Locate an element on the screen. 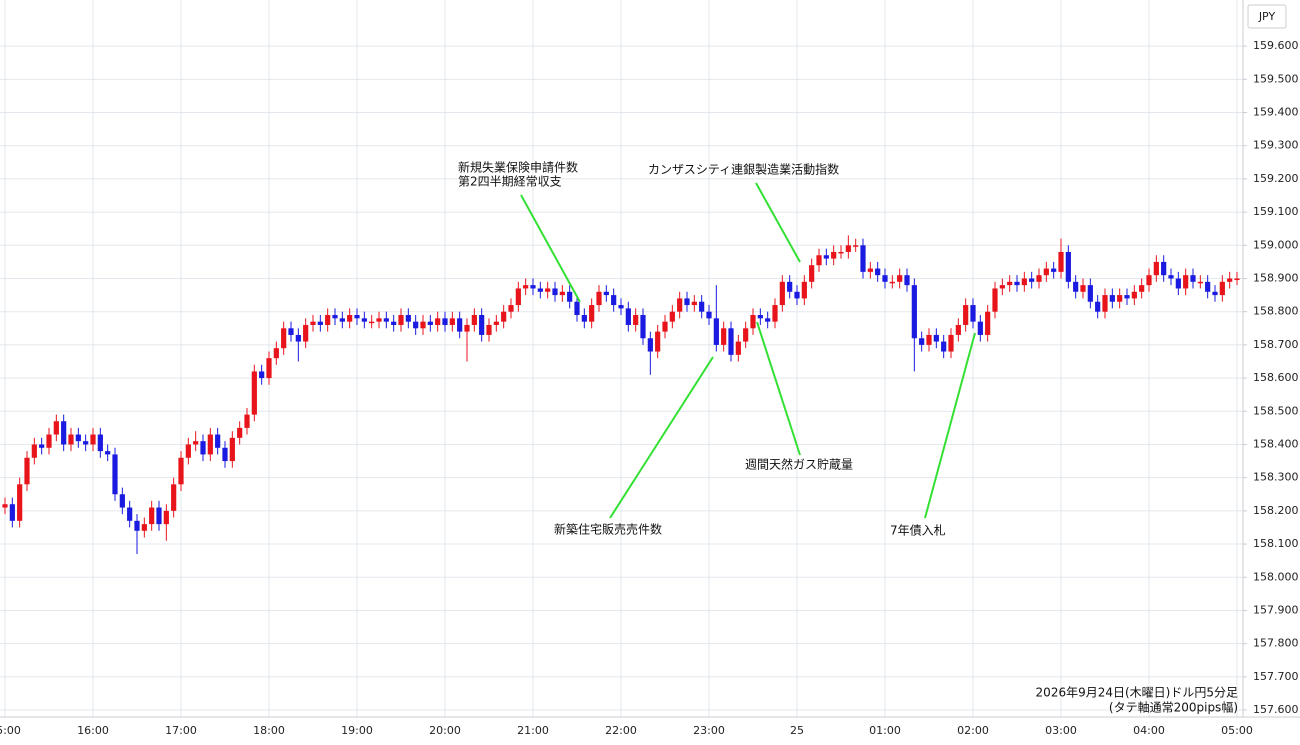 The image size is (1300, 745). annotation-text: 週間天然ガス貯蔵量 is located at coordinates (799, 464).